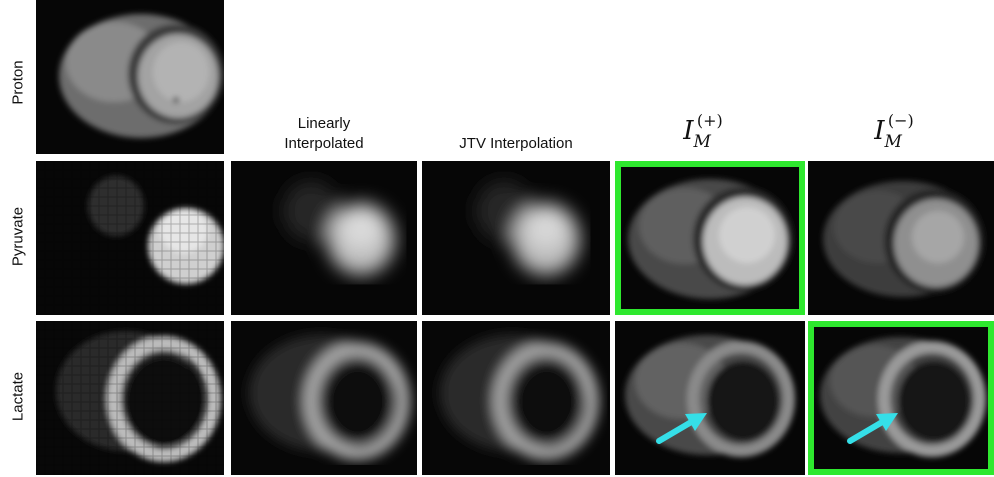 The image size is (994, 477). What do you see at coordinates (900, 120) in the screenshot?
I see `math-sup: (−)` at bounding box center [900, 120].